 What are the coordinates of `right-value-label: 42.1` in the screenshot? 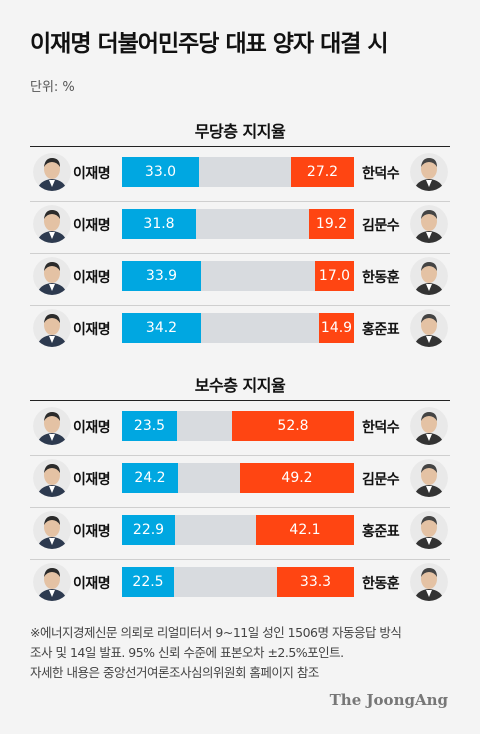 It's located at (305, 530).